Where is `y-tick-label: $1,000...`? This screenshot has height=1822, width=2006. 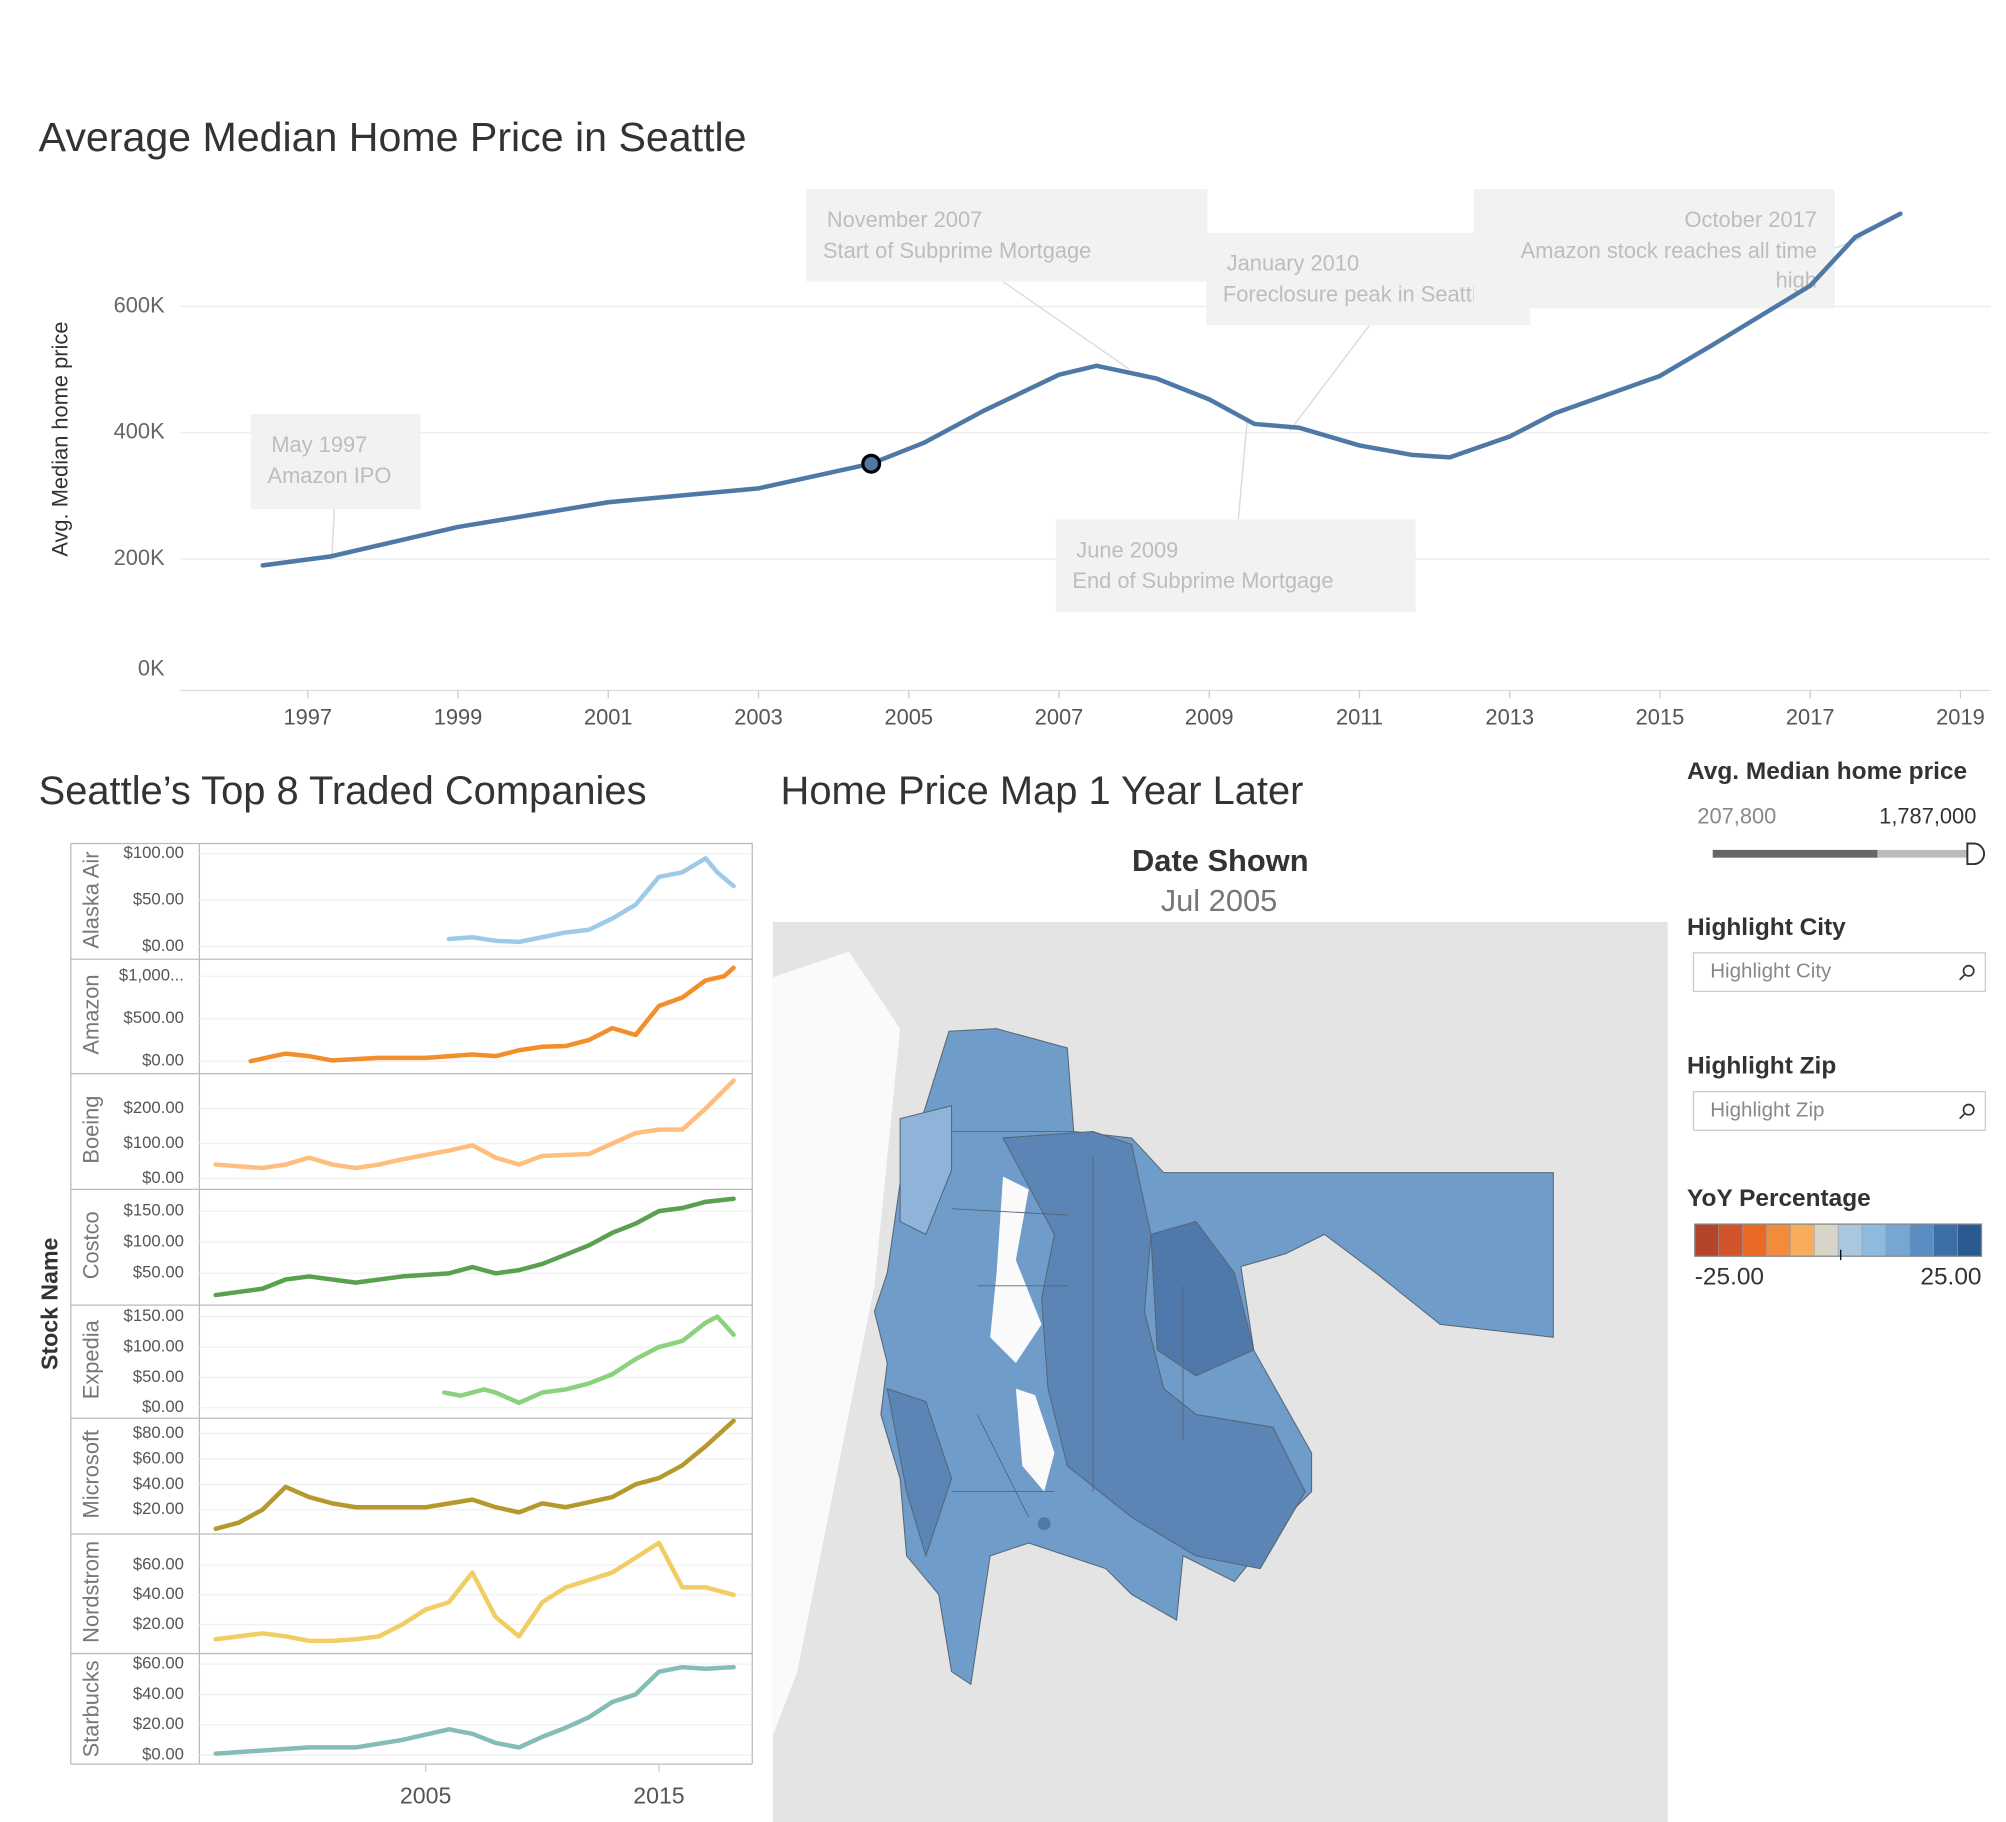
y-tick-label: $1,000... is located at coordinates (151, 975).